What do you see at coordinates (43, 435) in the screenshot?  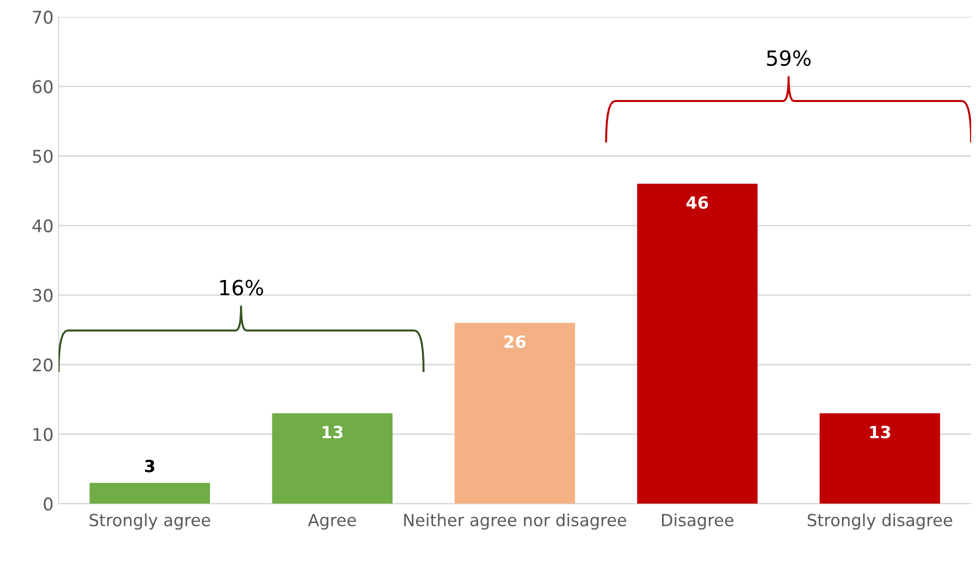 I see `y-tick-label: 10` at bounding box center [43, 435].